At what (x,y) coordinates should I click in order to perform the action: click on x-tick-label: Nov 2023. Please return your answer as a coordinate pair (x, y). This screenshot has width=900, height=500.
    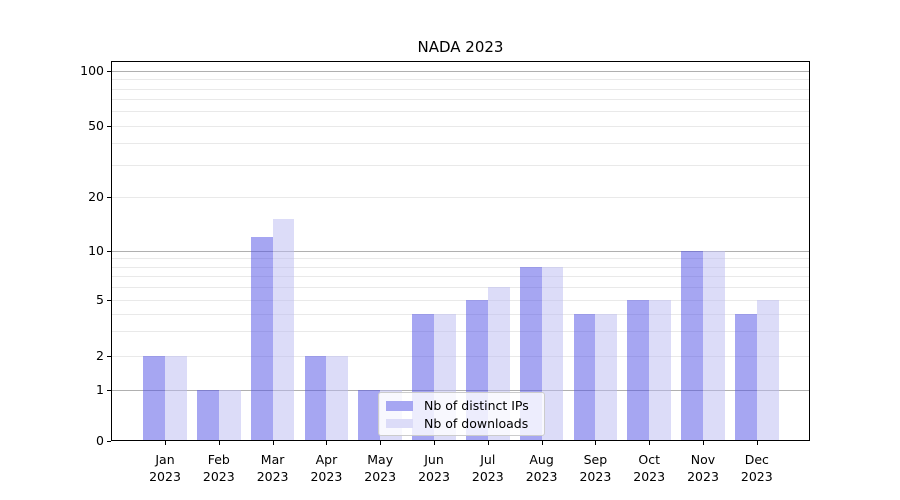
    Looking at the image, I should click on (703, 468).